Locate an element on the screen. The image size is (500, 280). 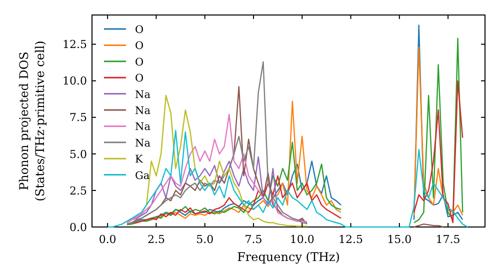
y-tick-label: 0.0 is located at coordinates (78, 227).